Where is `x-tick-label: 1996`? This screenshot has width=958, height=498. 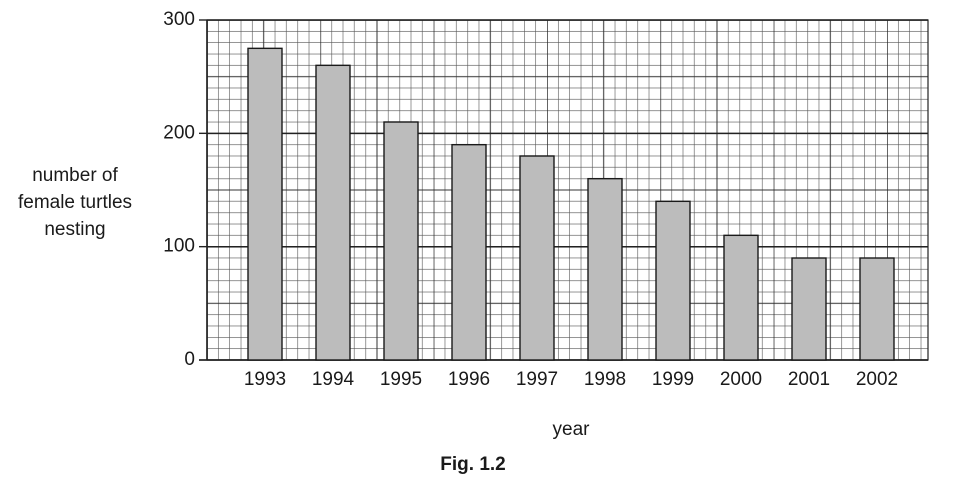 x-tick-label: 1996 is located at coordinates (469, 379).